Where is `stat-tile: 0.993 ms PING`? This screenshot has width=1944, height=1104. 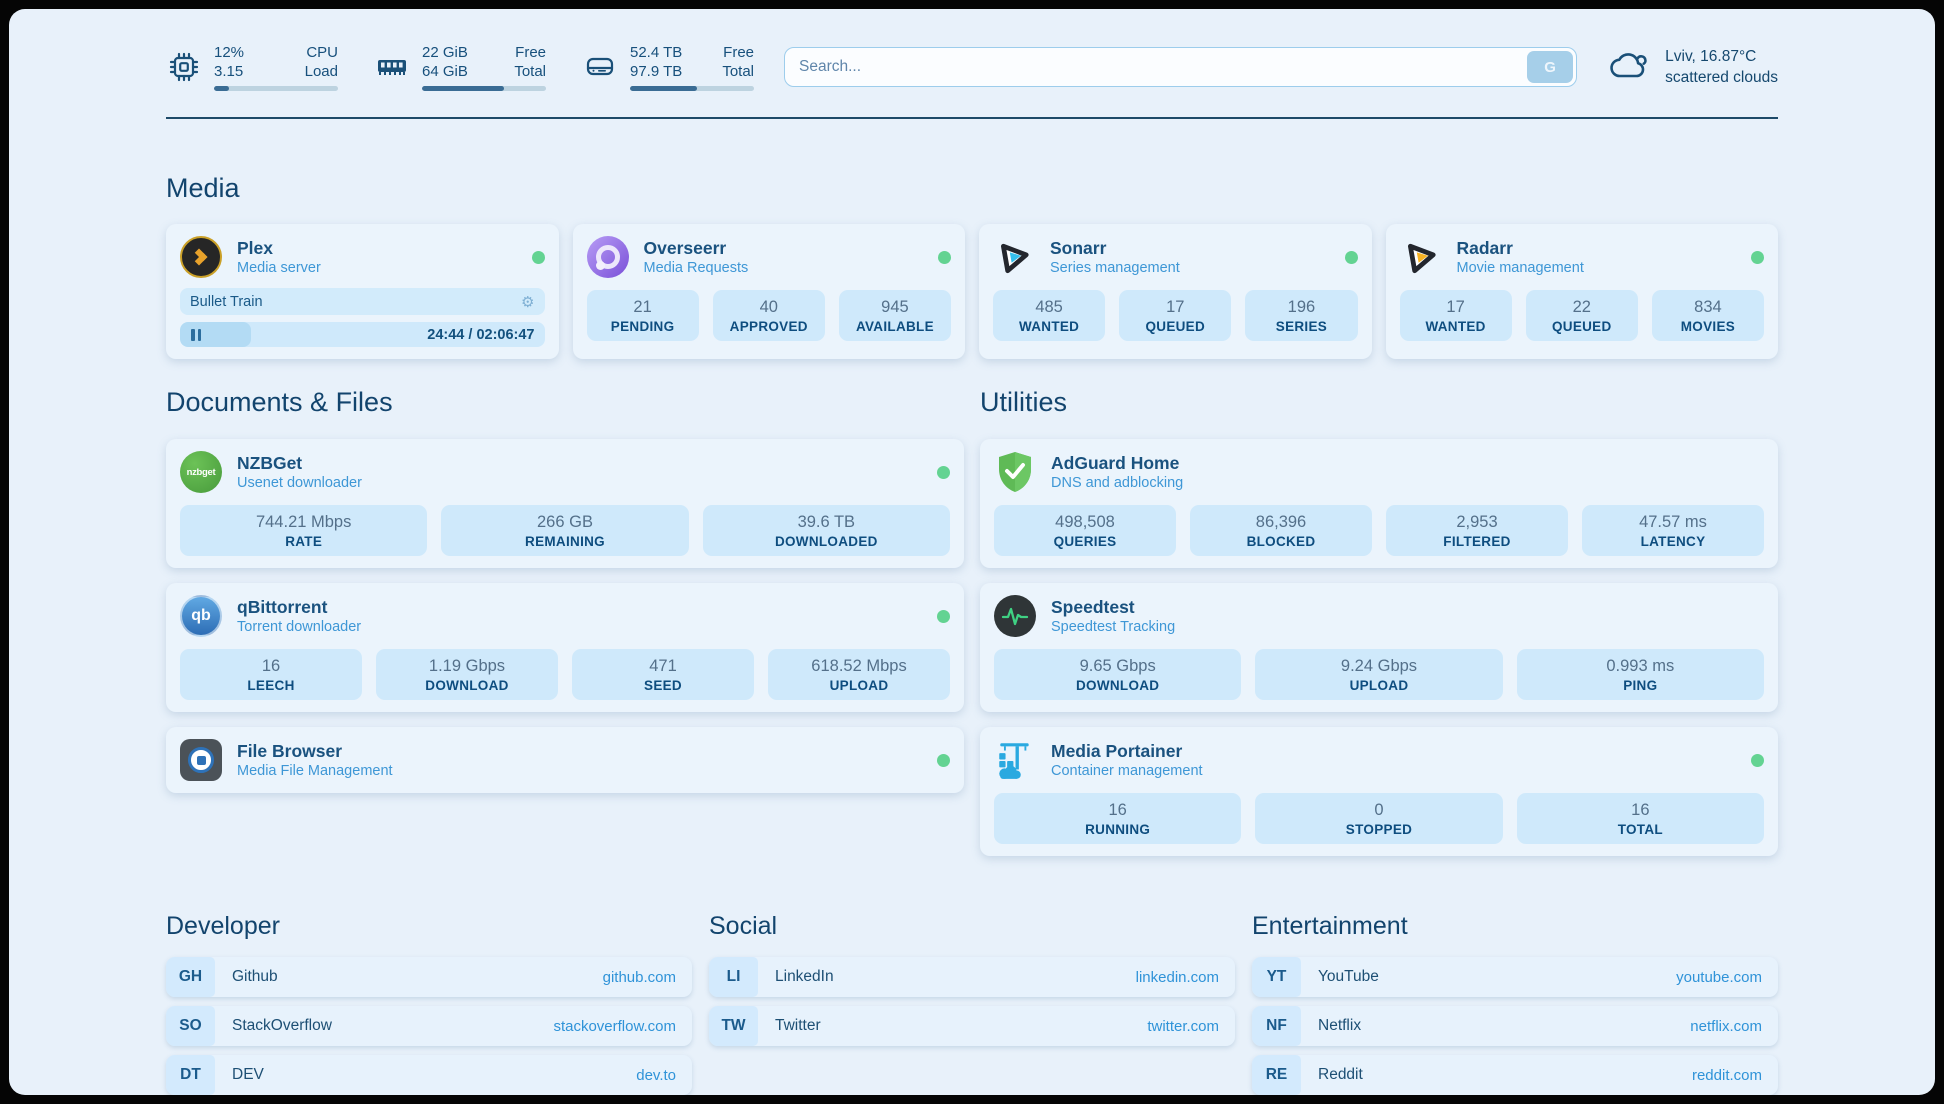 stat-tile: 0.993 ms PING is located at coordinates (1640, 674).